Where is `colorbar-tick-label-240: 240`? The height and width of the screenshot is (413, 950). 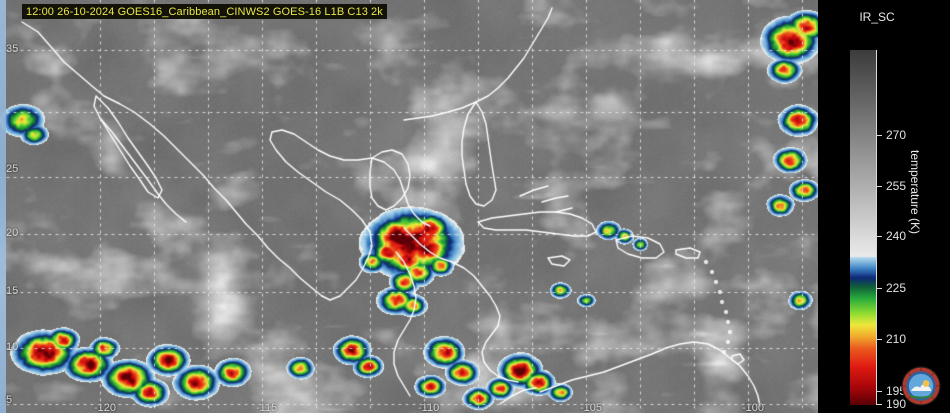
colorbar-tick-label-240: 240 is located at coordinates (896, 236).